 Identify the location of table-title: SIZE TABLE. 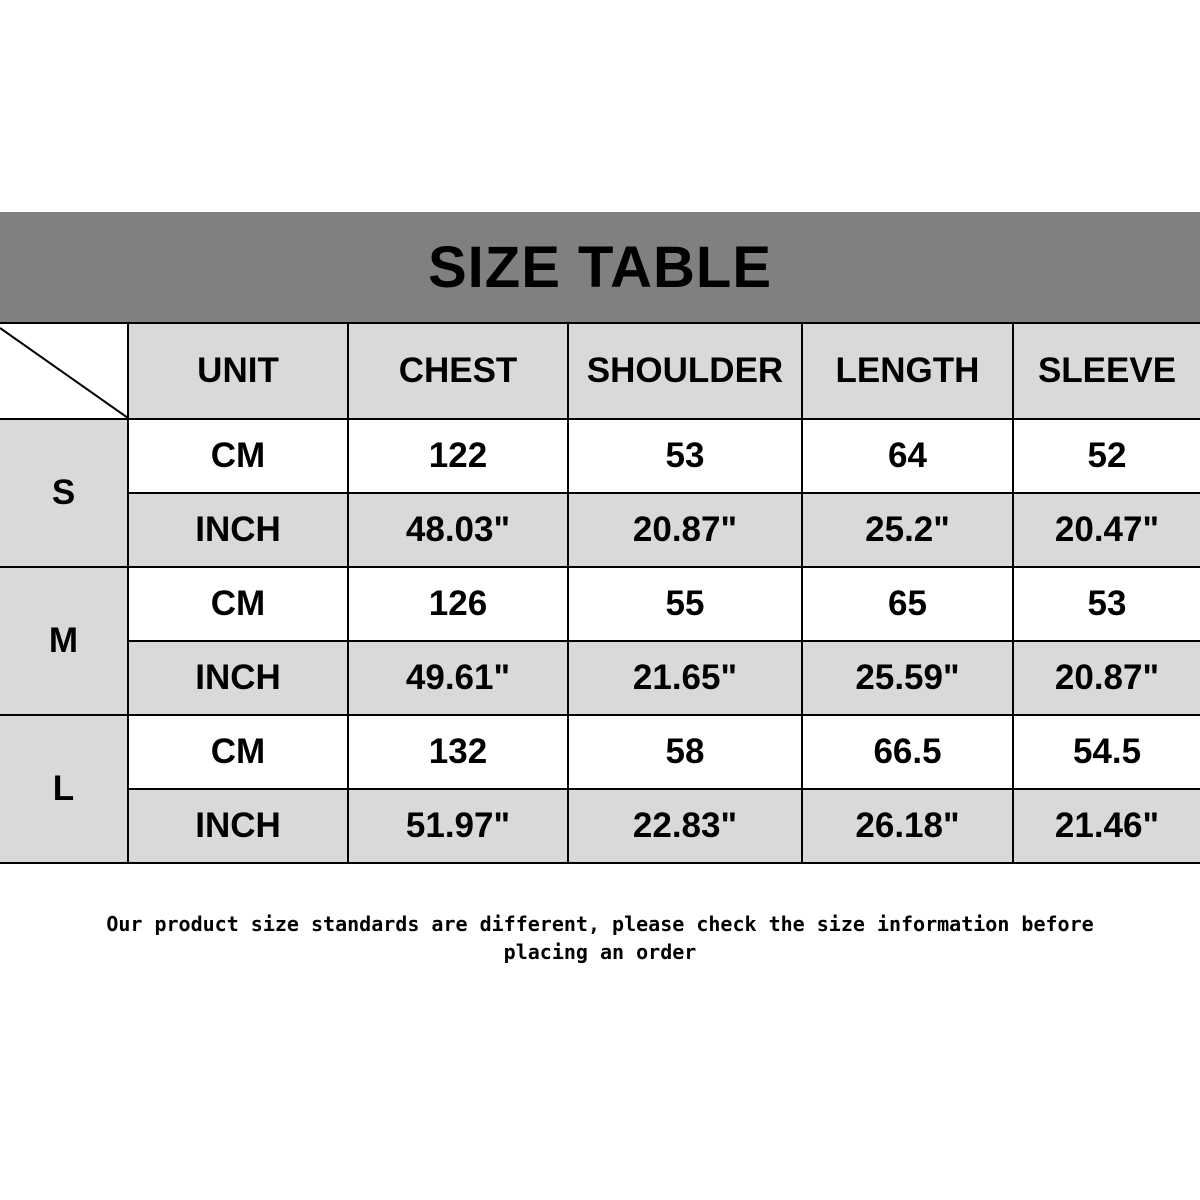
(600, 267).